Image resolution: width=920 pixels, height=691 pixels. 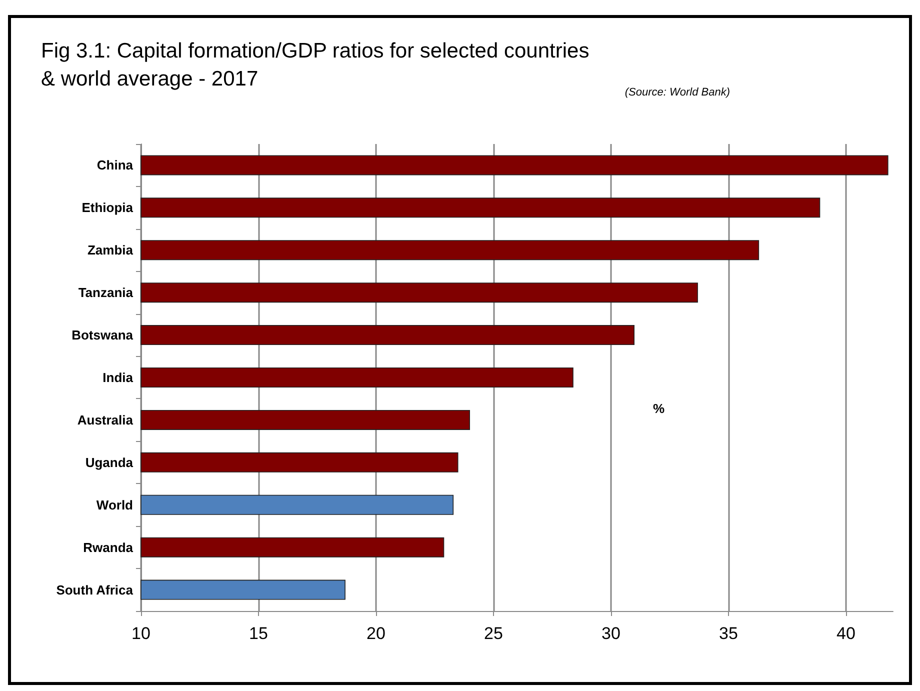 What do you see at coordinates (846, 633) in the screenshot?
I see `x-tick-label: 40` at bounding box center [846, 633].